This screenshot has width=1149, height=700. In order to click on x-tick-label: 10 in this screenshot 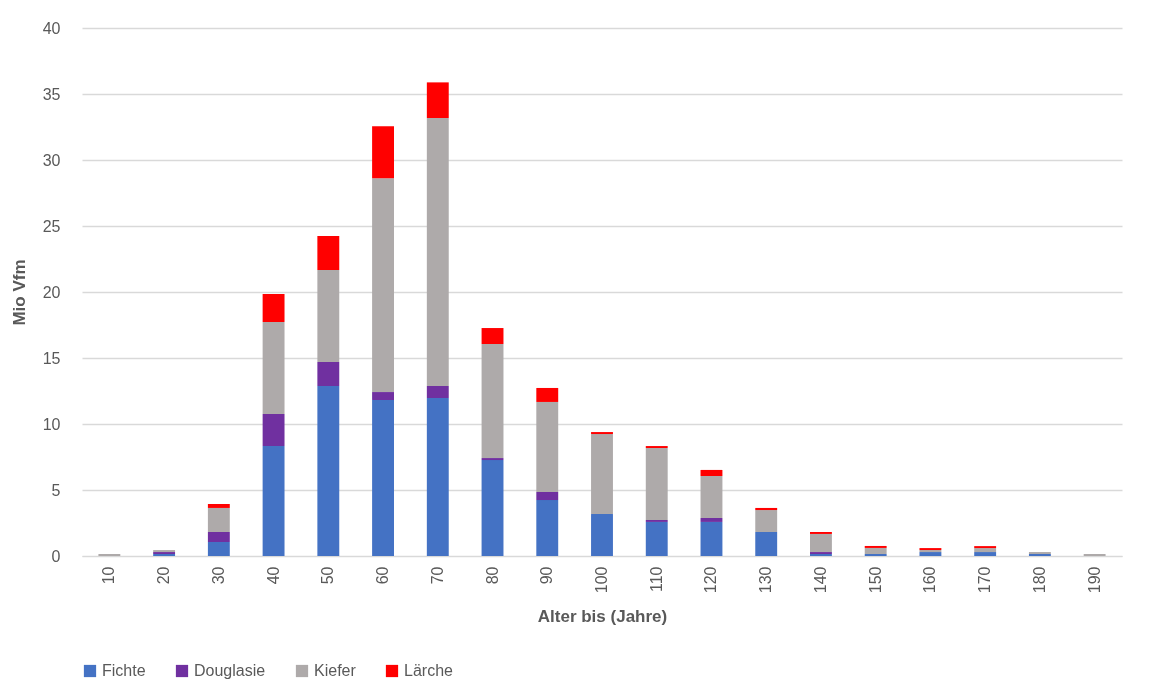, I will do `click(109, 575)`.